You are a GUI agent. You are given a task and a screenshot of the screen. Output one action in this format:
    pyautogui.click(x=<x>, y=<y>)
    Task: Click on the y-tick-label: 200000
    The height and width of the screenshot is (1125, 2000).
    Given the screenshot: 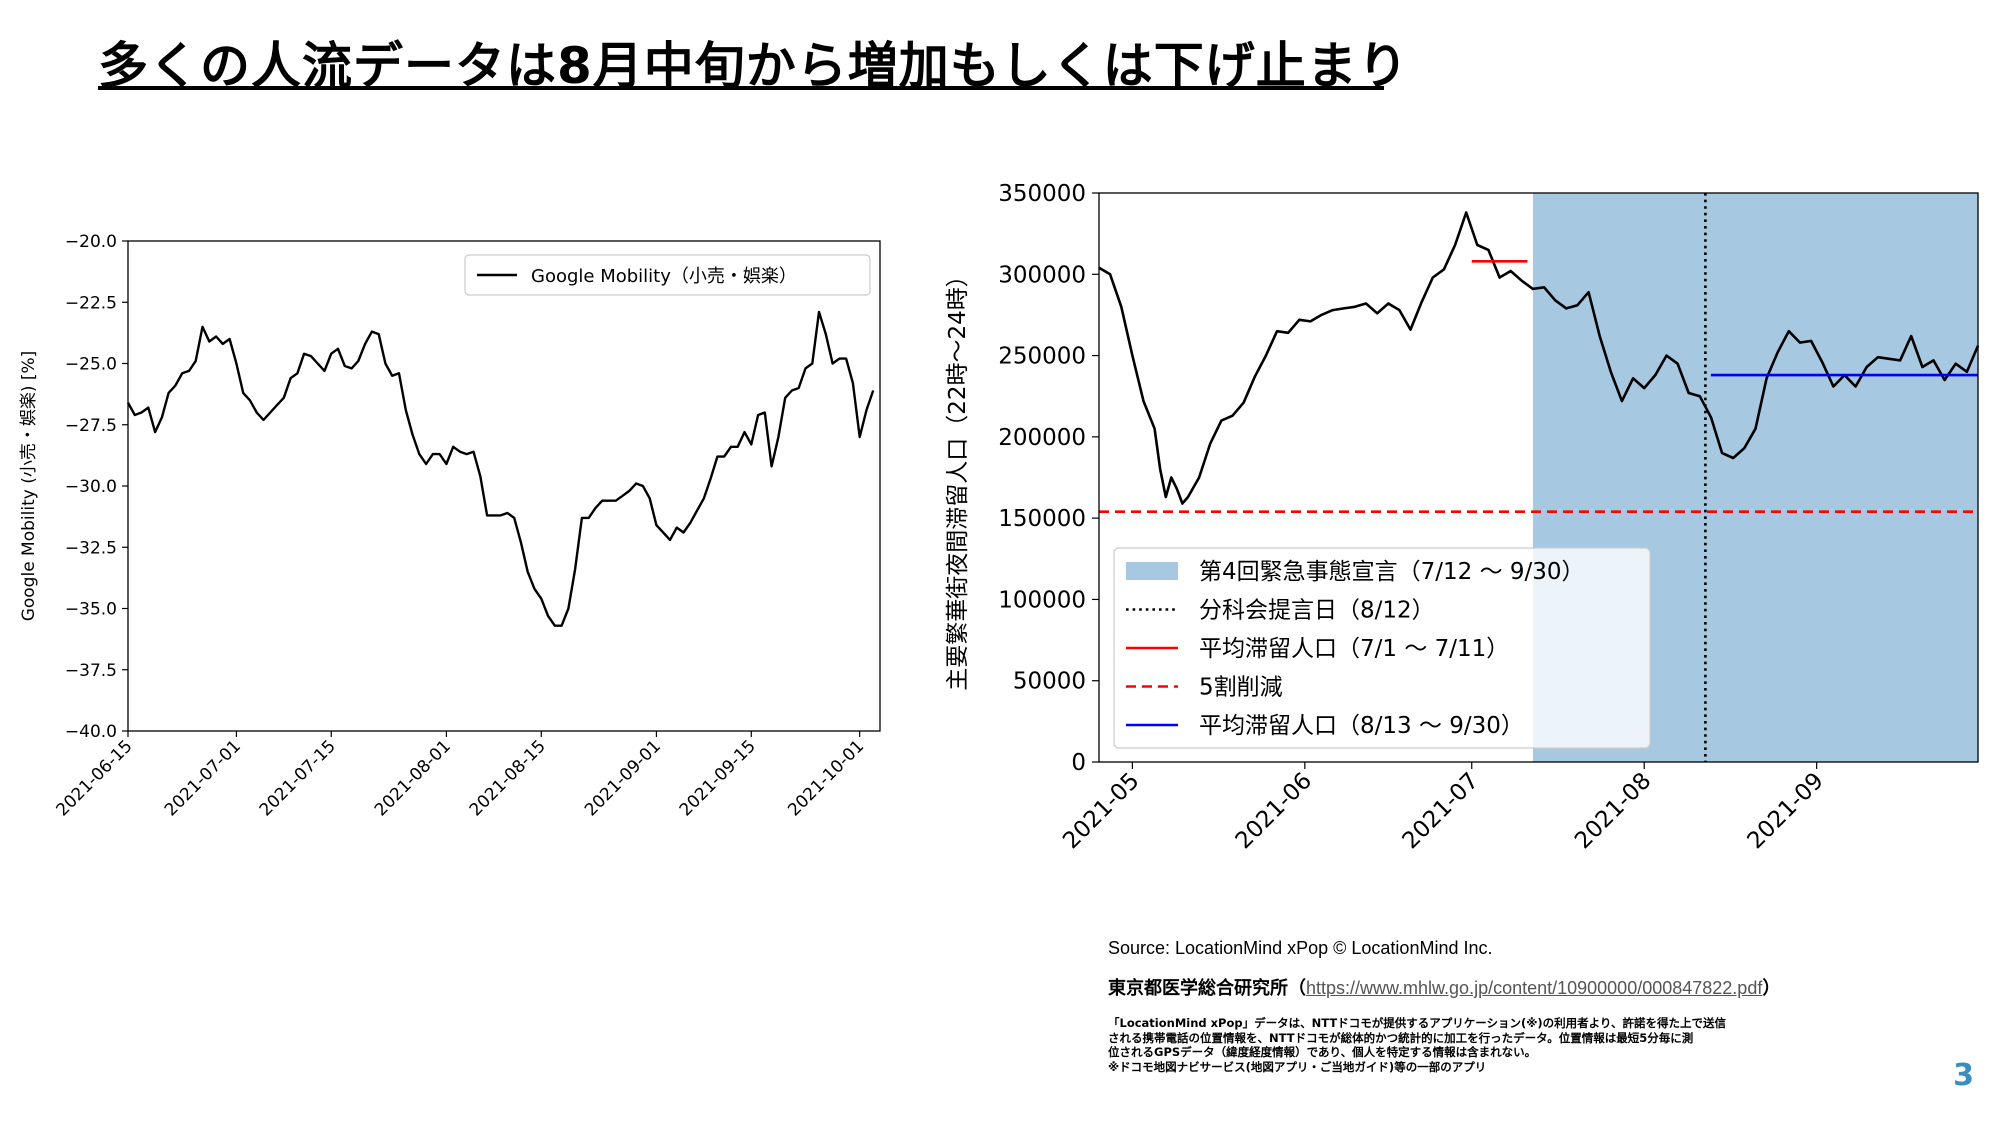 What is the action you would take?
    pyautogui.click(x=1042, y=438)
    